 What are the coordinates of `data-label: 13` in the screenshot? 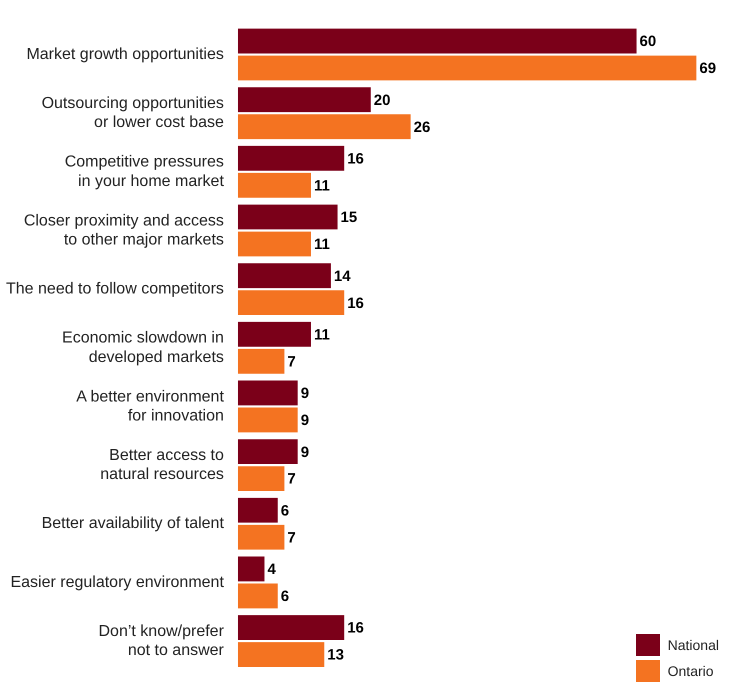 It's located at (335, 655).